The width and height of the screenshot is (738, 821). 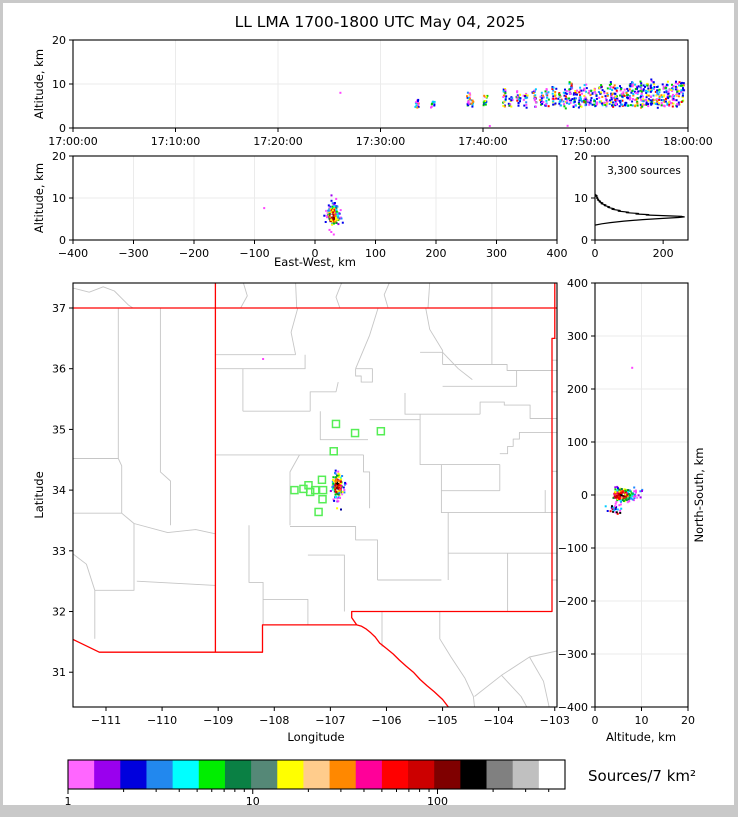 What do you see at coordinates (330, 720) in the screenshot?
I see `tick-label: −107` at bounding box center [330, 720].